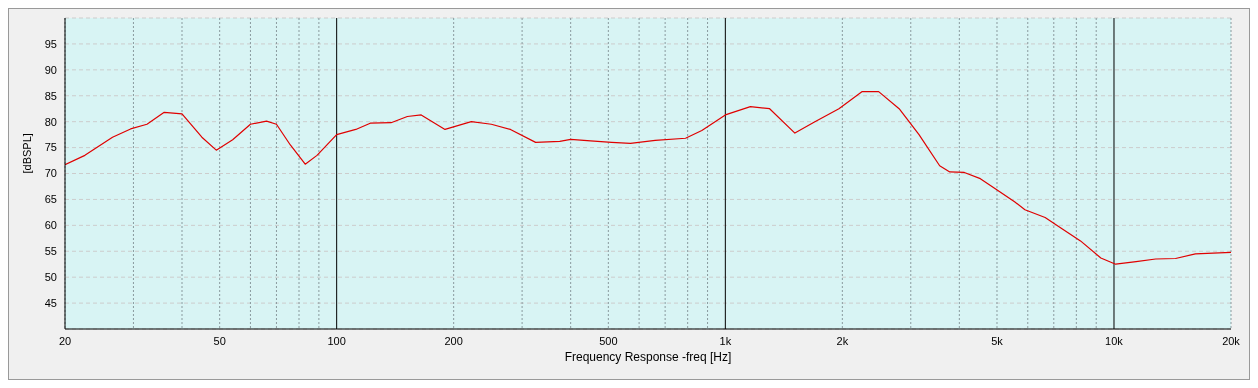 The height and width of the screenshot is (388, 1258). Describe the element at coordinates (26, 153) in the screenshot. I see `y-axis-title: [dBSPL]` at that location.